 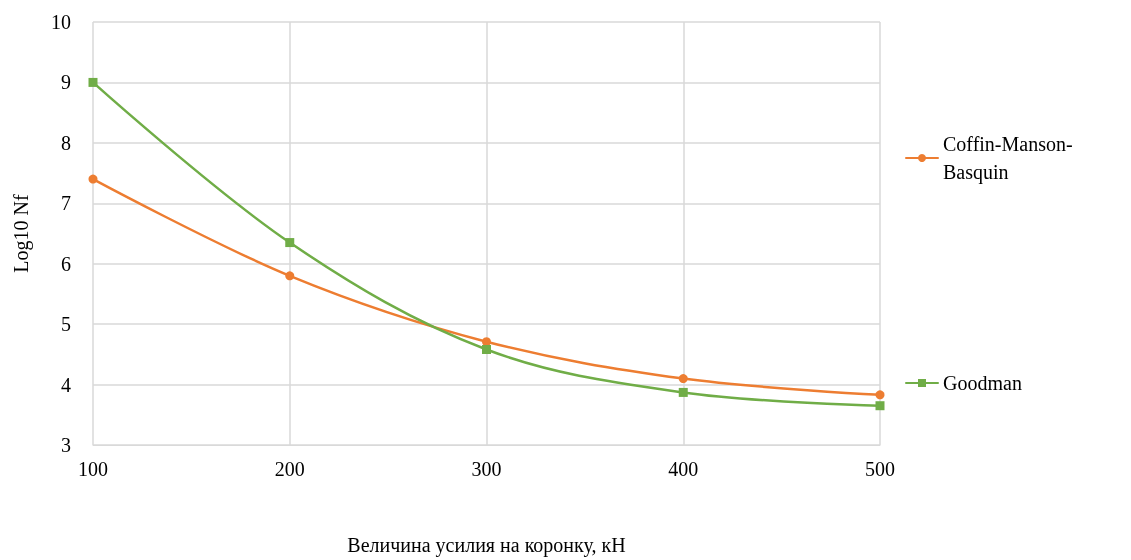 What do you see at coordinates (683, 469) in the screenshot?
I see `x-tick-label: 400` at bounding box center [683, 469].